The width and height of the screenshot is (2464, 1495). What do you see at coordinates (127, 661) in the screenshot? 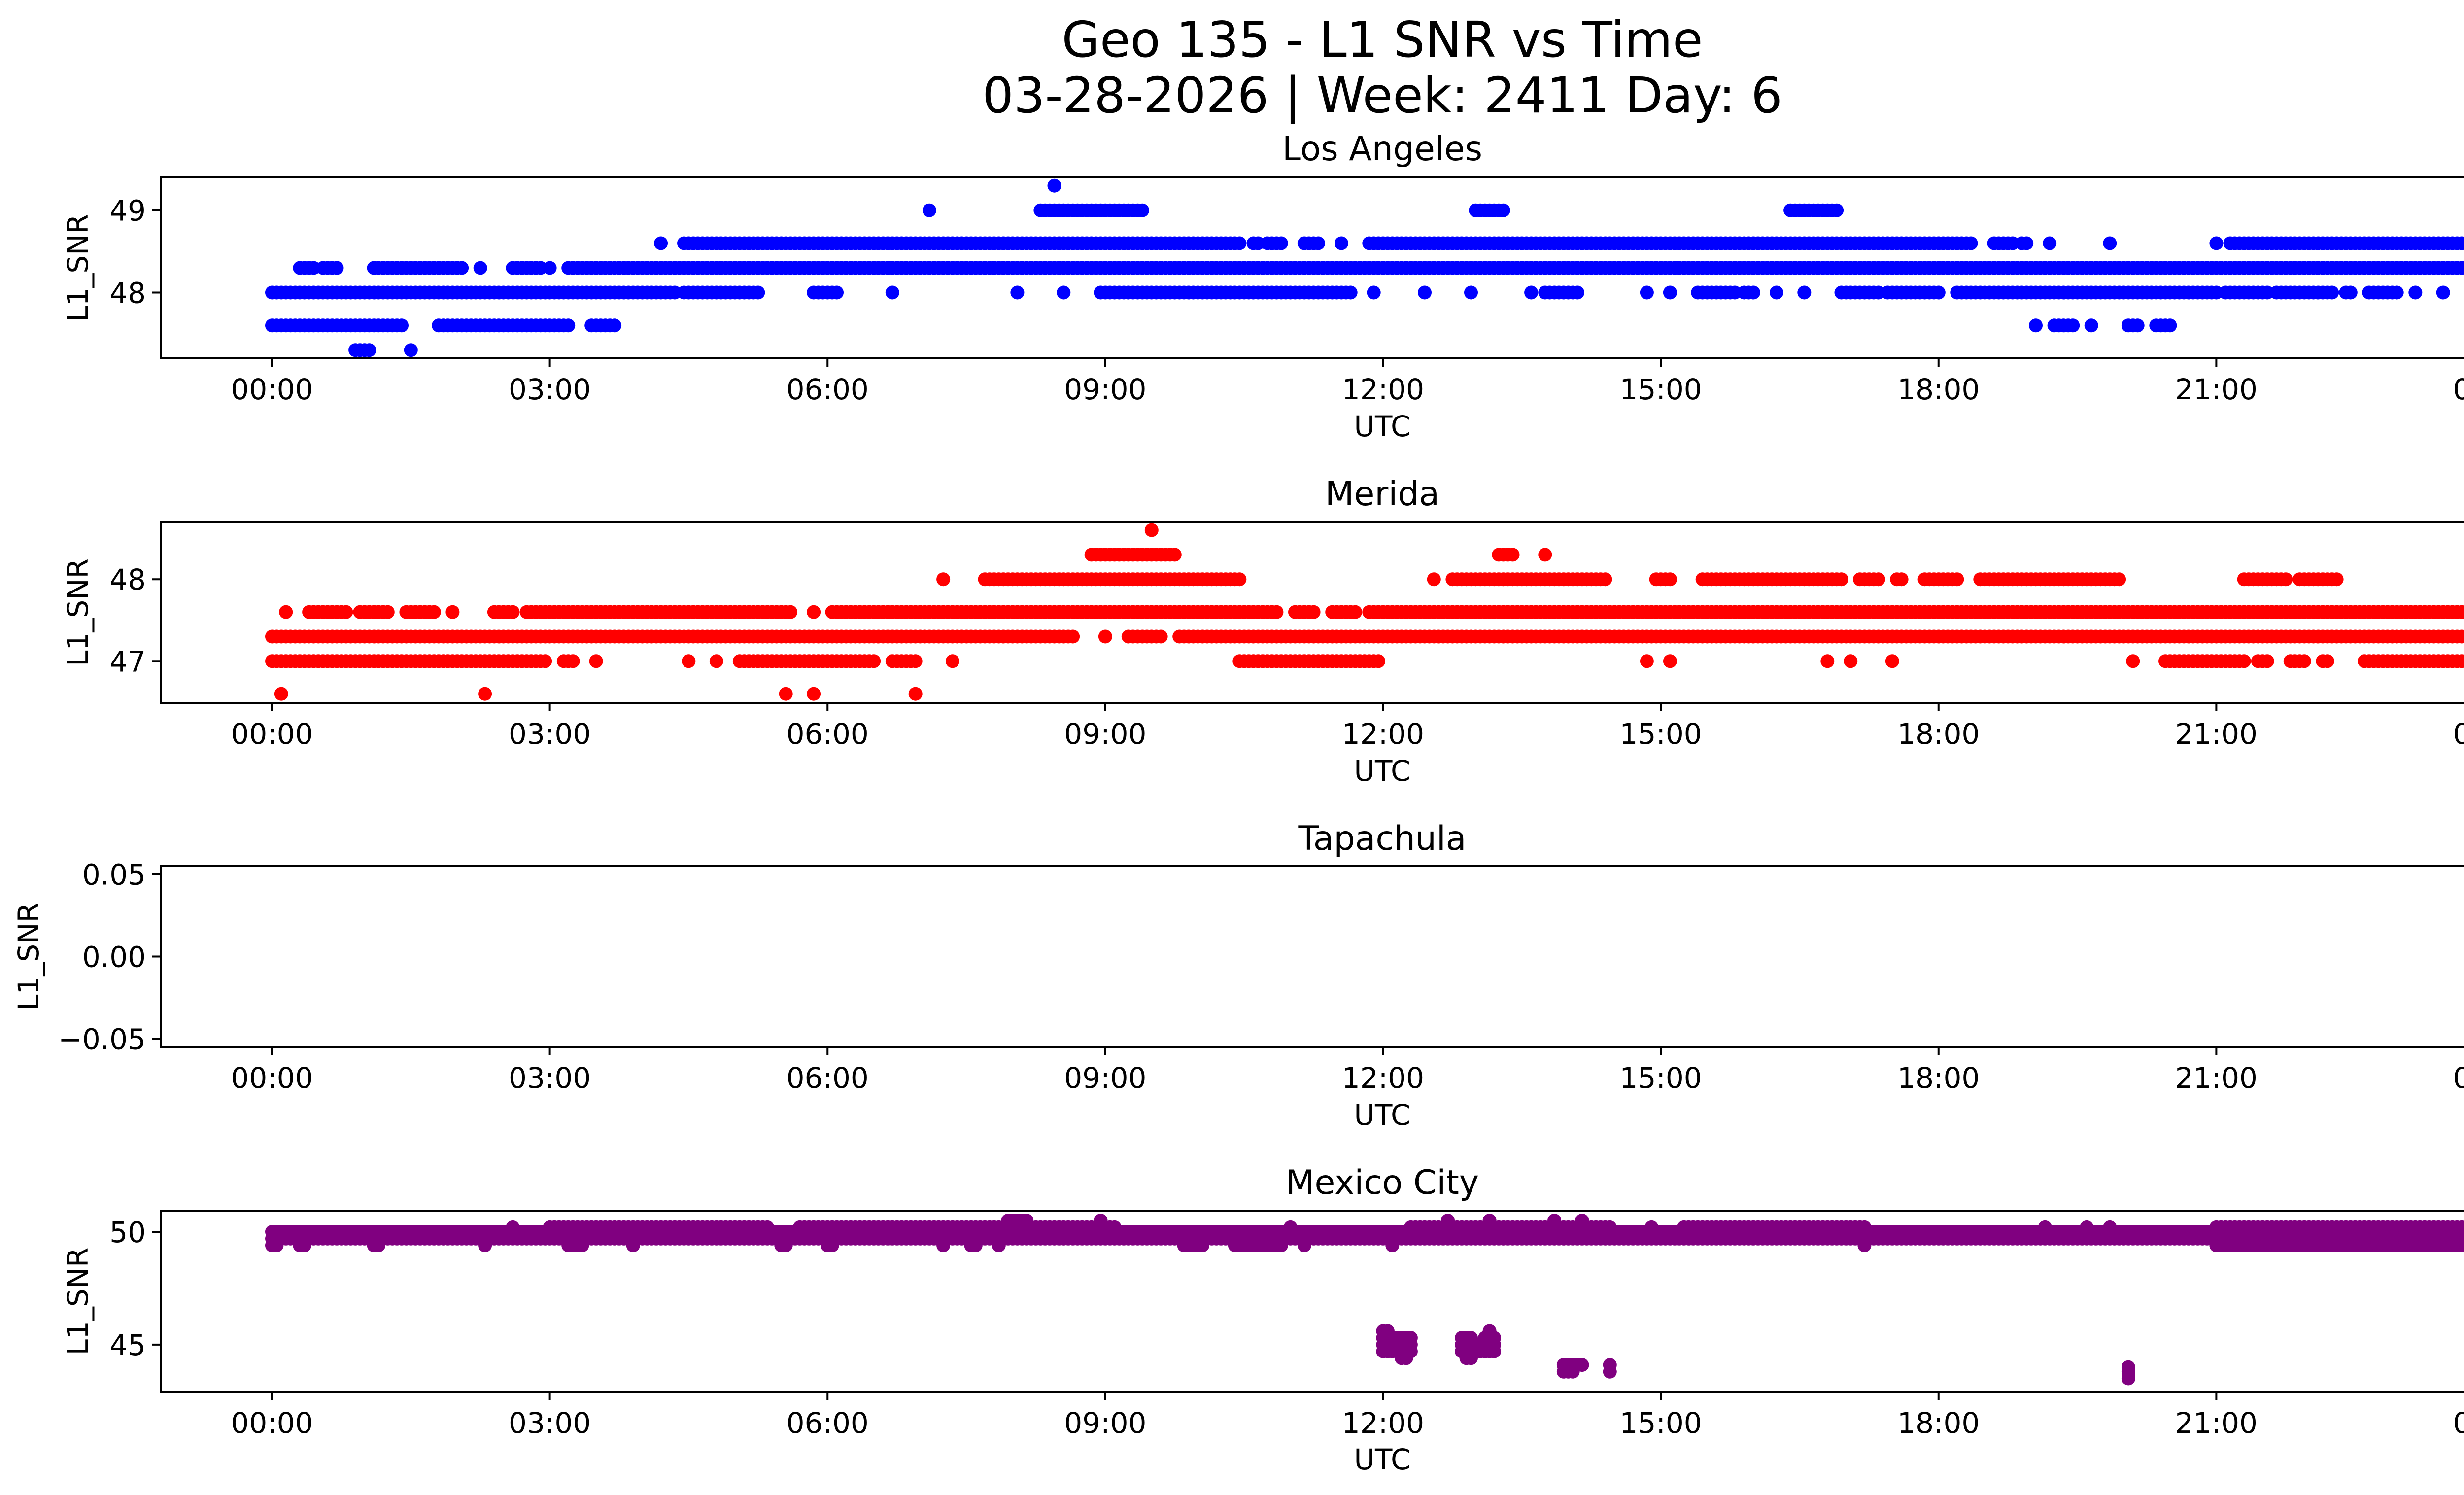
I see `y-tick-label: 47` at bounding box center [127, 661].